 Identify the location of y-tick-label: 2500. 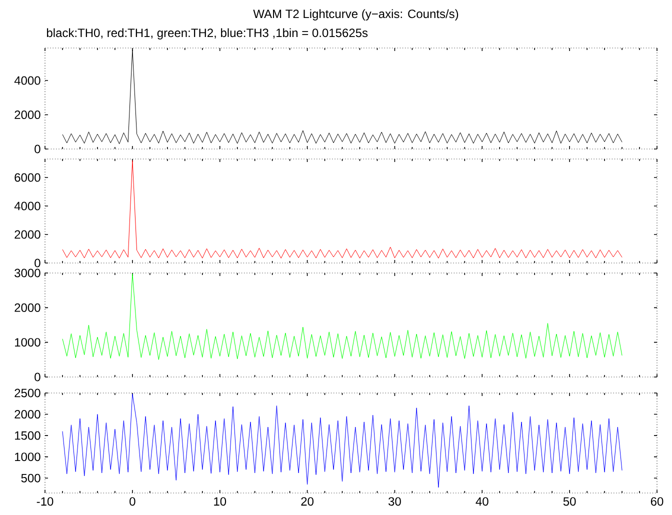
(27, 393).